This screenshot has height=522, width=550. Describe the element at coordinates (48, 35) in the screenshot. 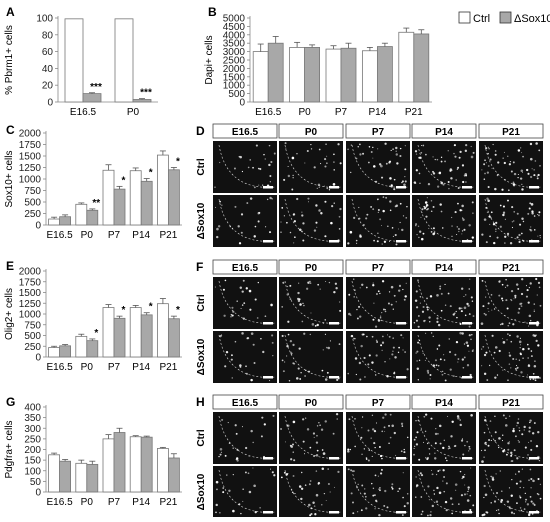

I see `y-tick-label: 80` at that location.